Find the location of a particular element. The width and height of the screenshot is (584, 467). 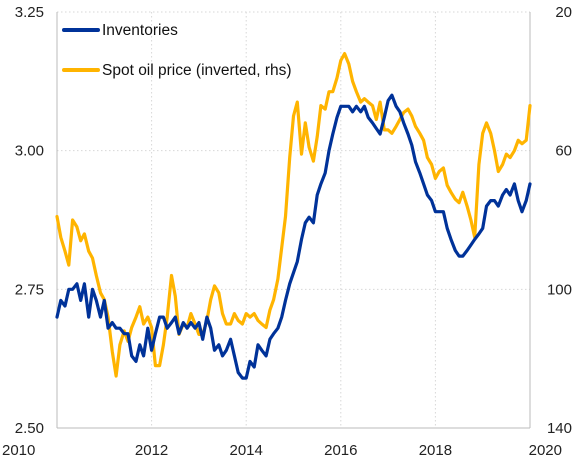

right-axis-ticks: 140 100 60 20 is located at coordinates (559, 220).